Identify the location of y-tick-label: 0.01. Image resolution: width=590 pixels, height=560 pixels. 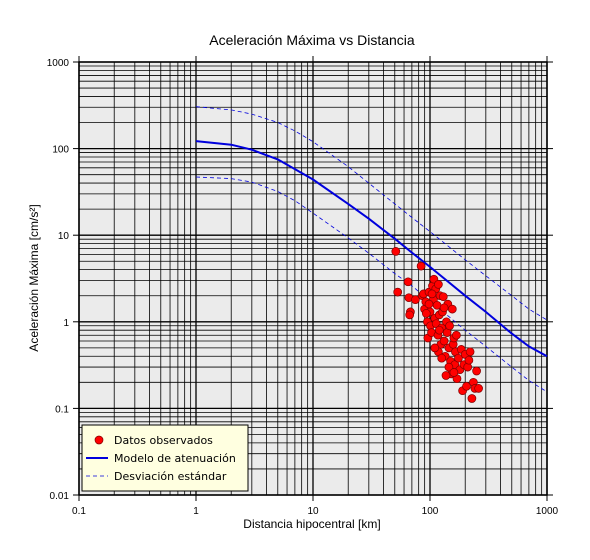
(60, 496).